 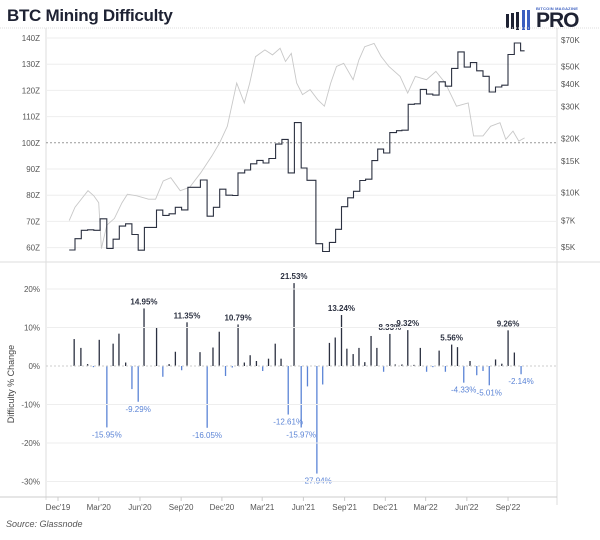 I want to click on left-tick-label: 140Z, so click(x=31, y=38).